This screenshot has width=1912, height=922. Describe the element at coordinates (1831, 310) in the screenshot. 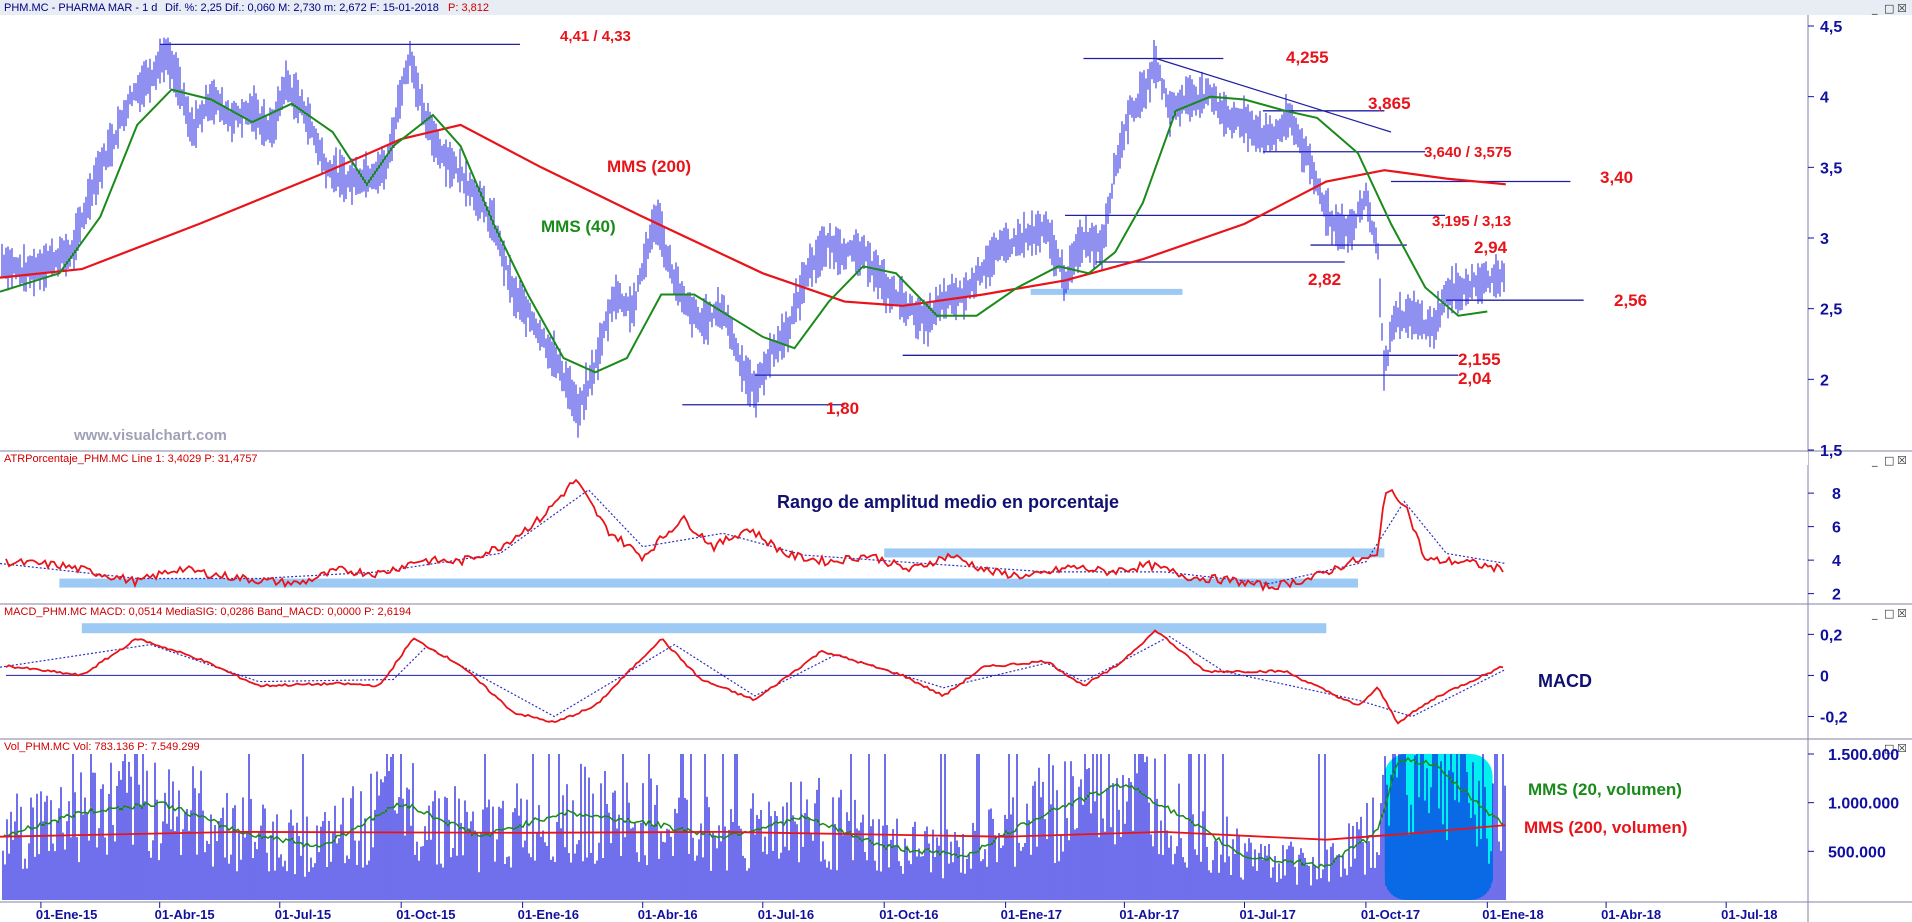

I see `price-ytick-label: 2,5` at that location.